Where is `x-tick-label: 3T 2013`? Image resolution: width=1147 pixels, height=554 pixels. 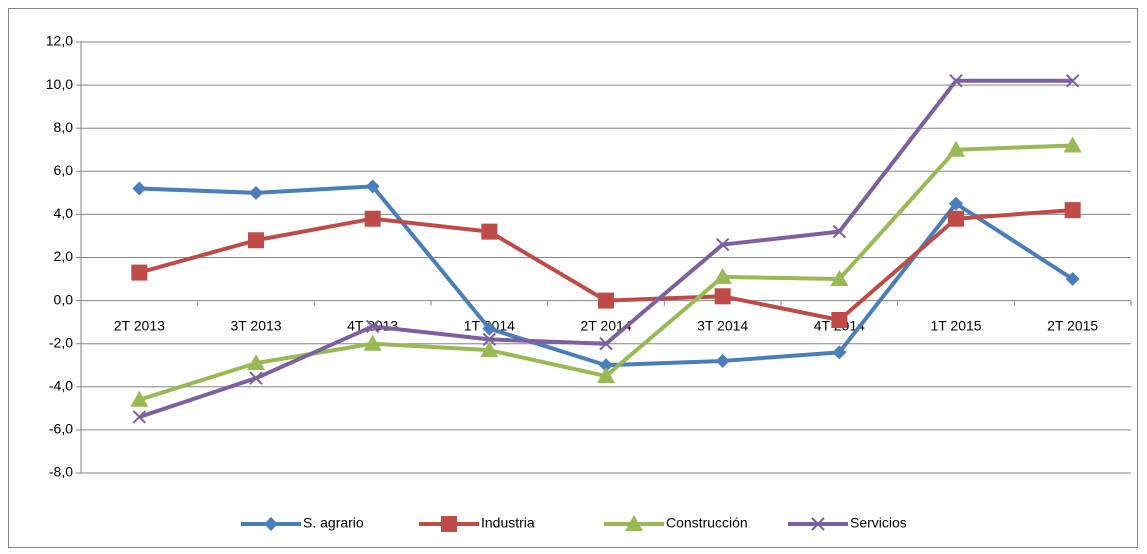 x-tick-label: 3T 2013 is located at coordinates (255, 325).